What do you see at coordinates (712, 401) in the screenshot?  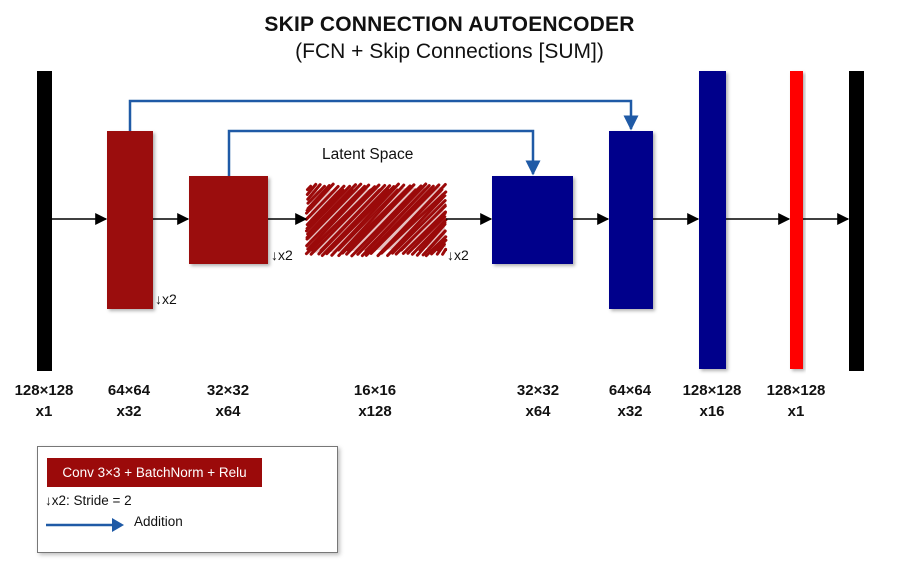 I see `layer-dim-label: 128×128 x16` at bounding box center [712, 401].